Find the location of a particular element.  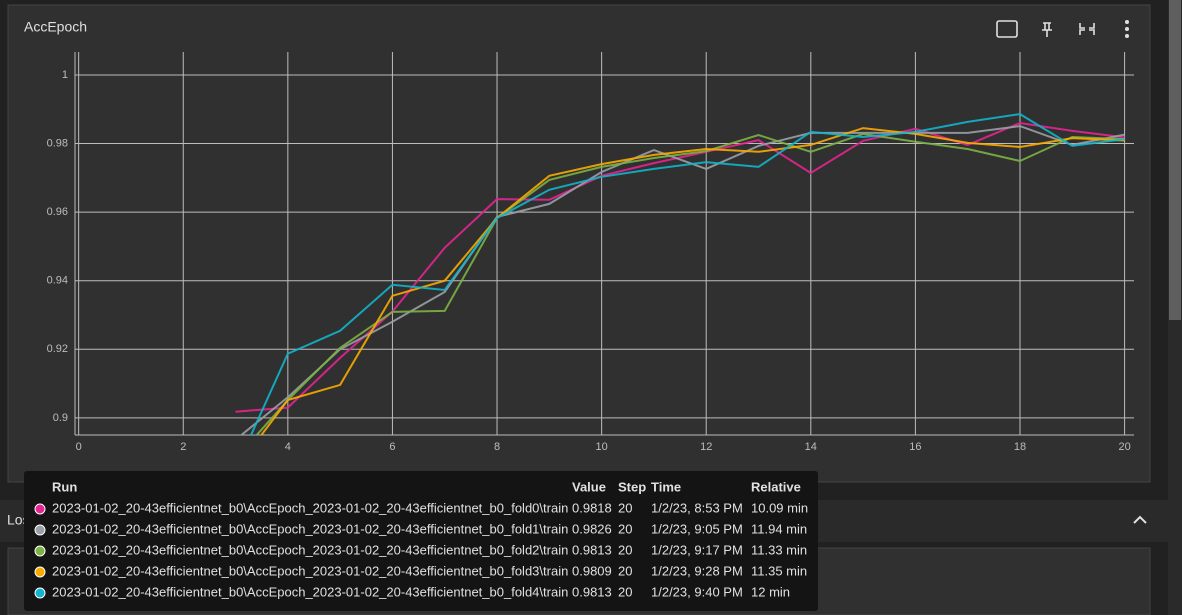

more-icon is located at coordinates (1127, 29).